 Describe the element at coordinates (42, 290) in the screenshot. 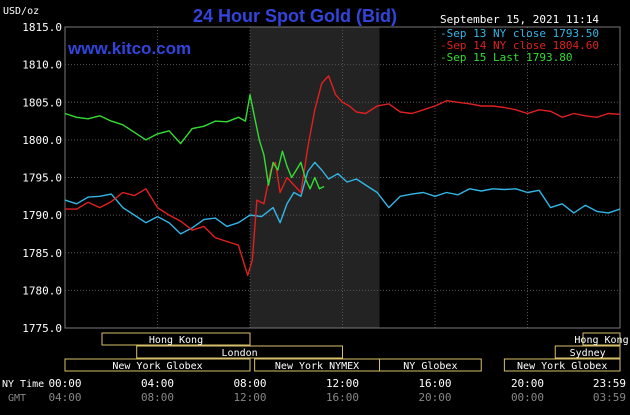

I see `y-tick-label: 1780.0` at that location.